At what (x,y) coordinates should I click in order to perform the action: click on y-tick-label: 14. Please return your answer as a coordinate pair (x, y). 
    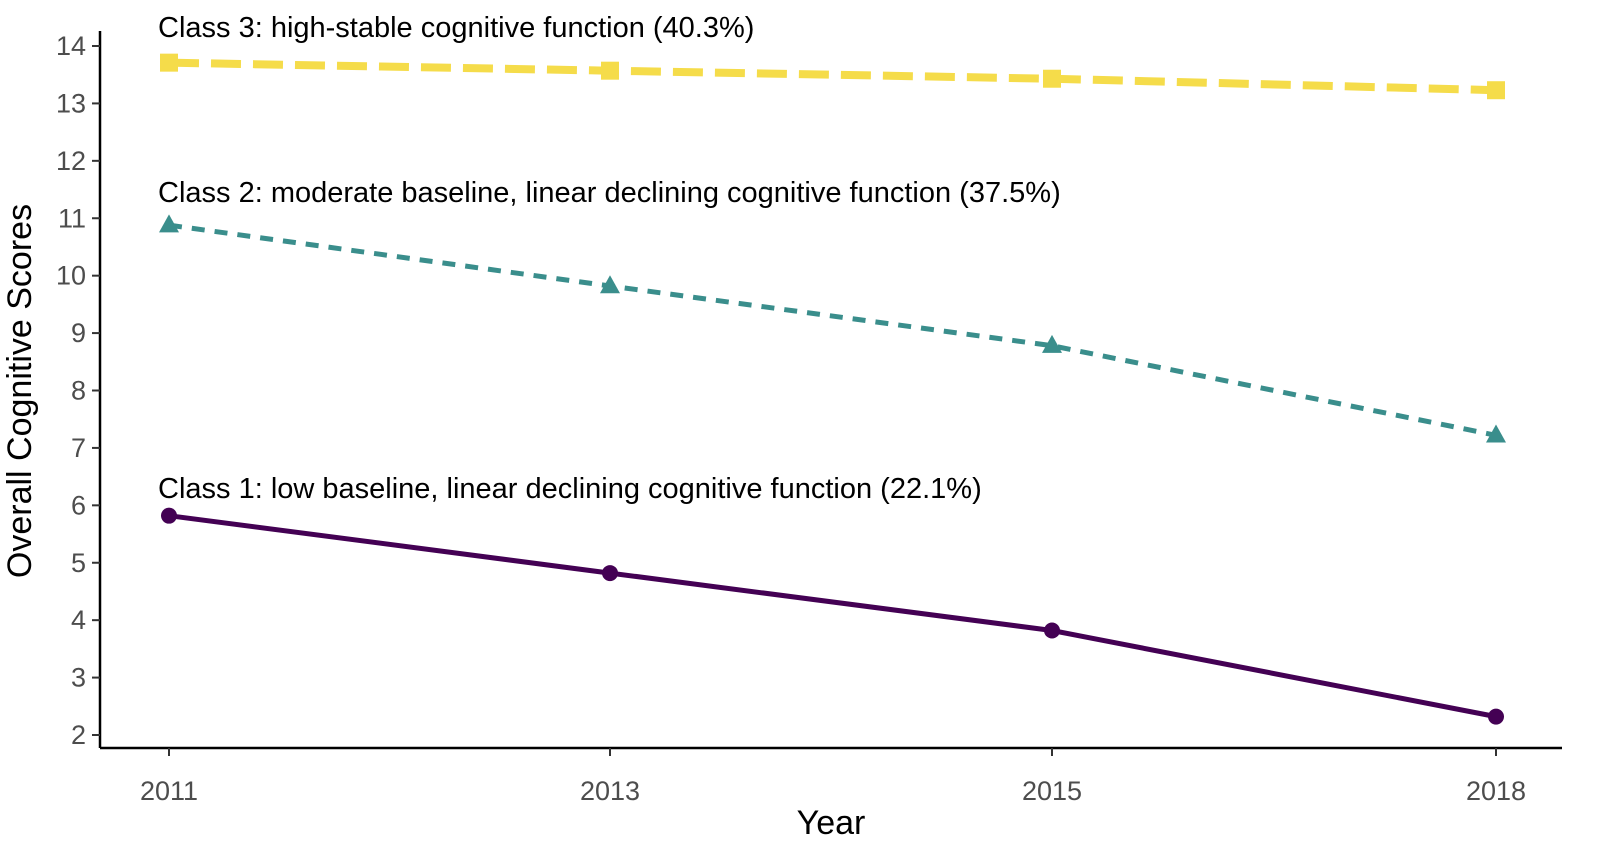
    Looking at the image, I should click on (71, 46).